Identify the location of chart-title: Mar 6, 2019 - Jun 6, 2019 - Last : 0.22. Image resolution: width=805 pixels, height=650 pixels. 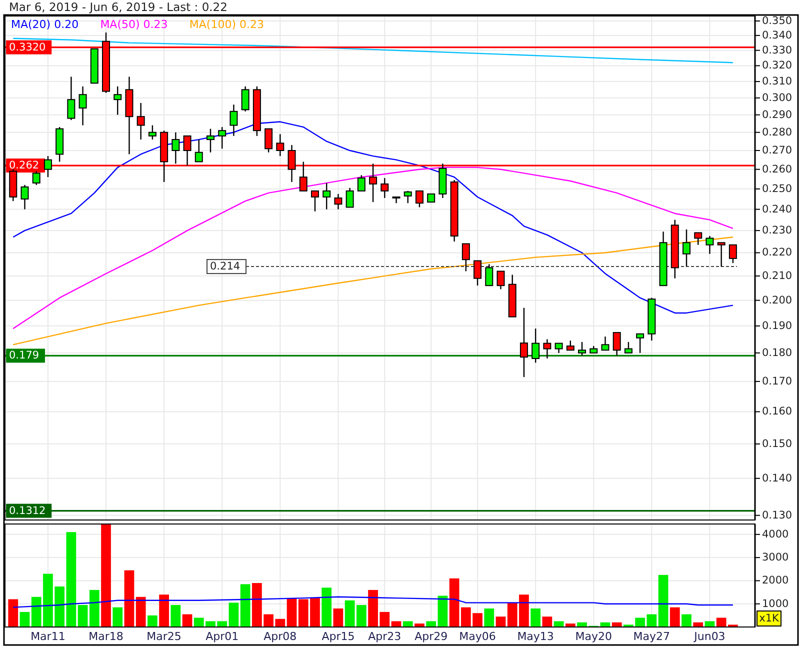
(118, 7).